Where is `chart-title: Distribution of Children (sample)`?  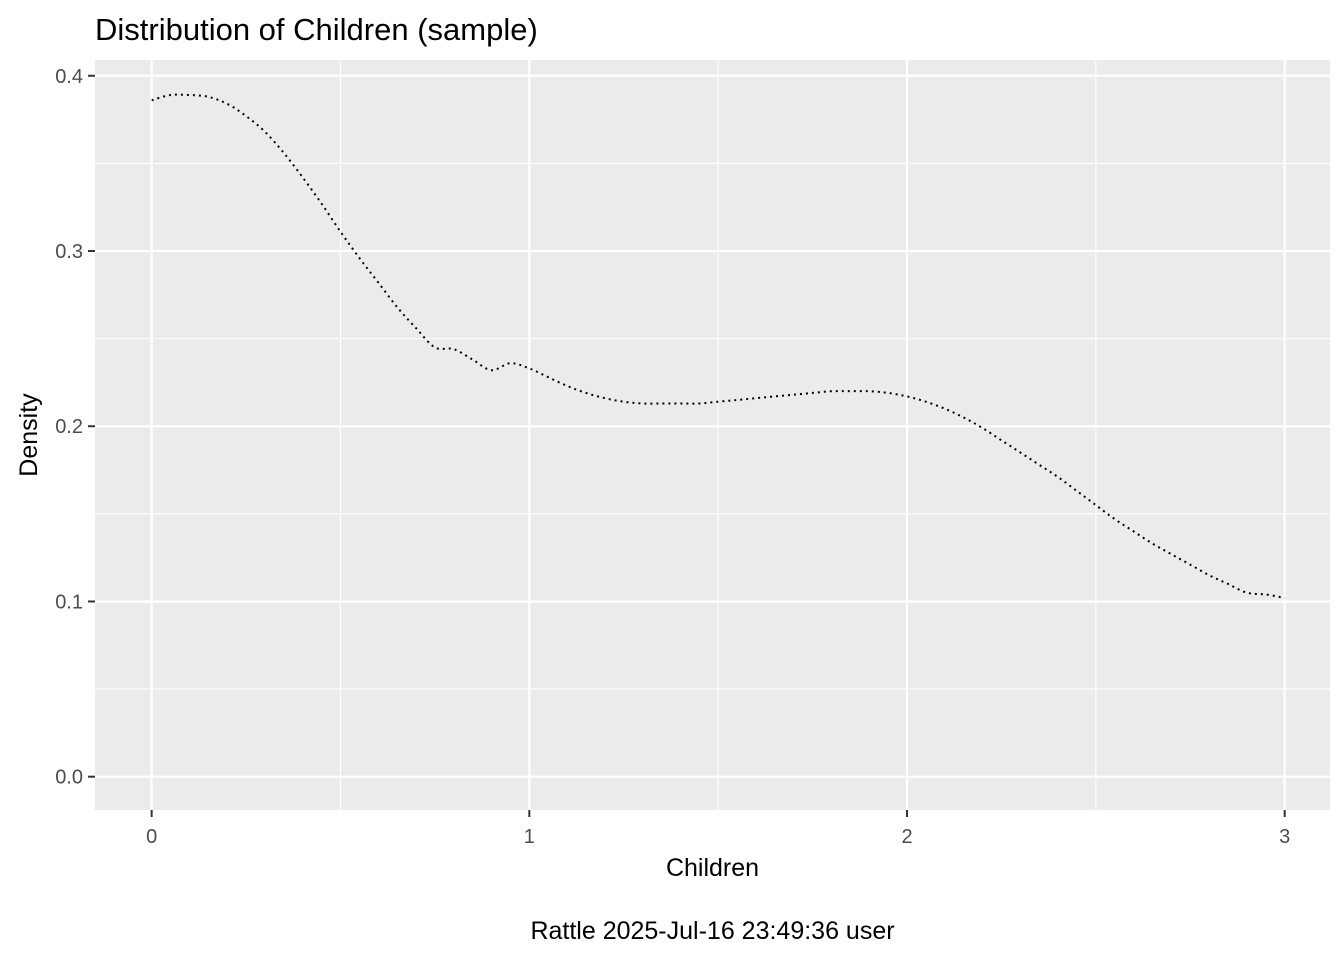
chart-title: Distribution of Children (sample) is located at coordinates (316, 29).